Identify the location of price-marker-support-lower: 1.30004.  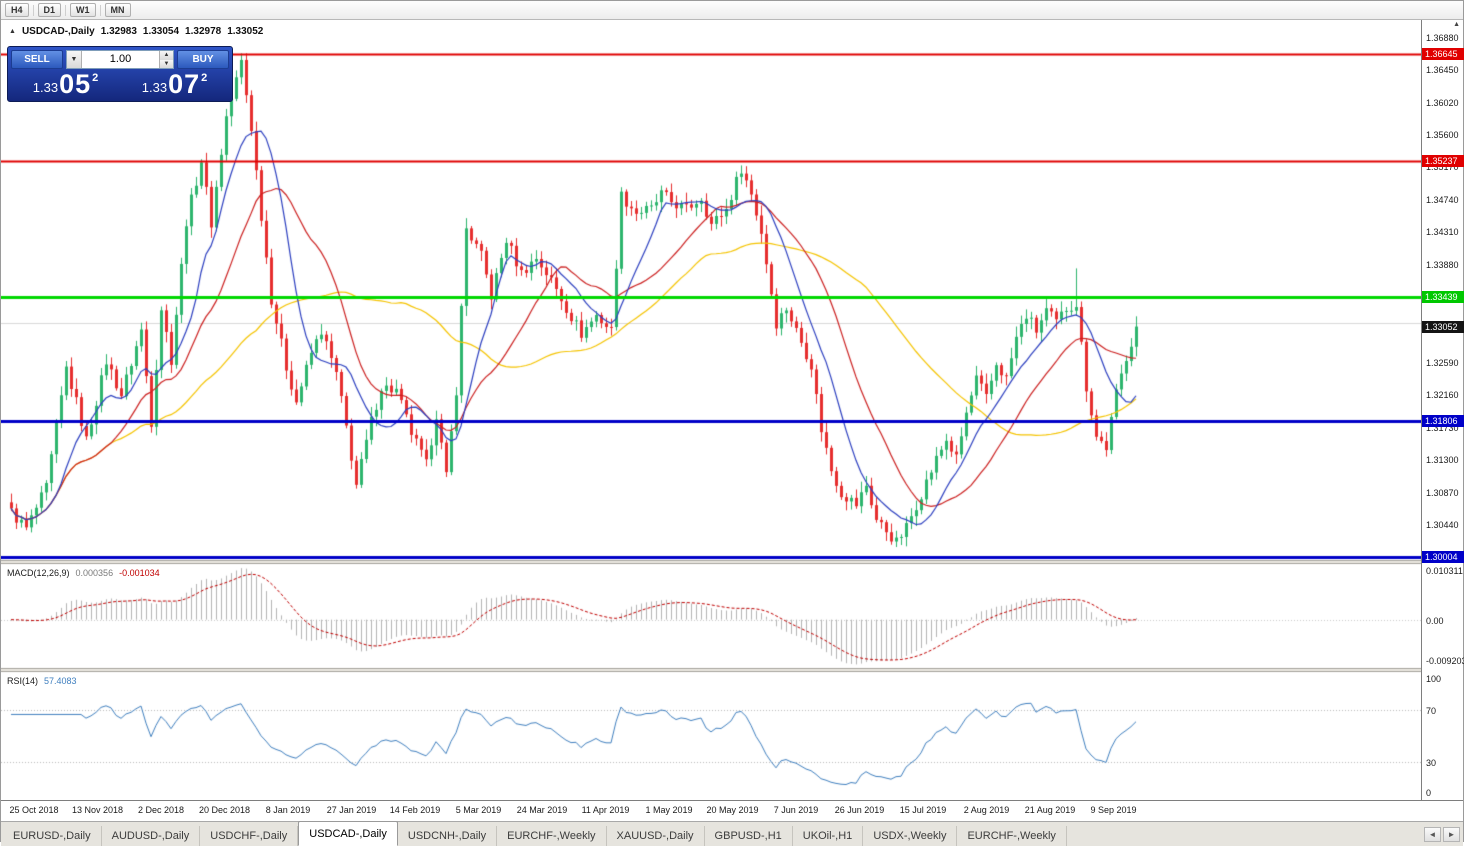
(1443, 557).